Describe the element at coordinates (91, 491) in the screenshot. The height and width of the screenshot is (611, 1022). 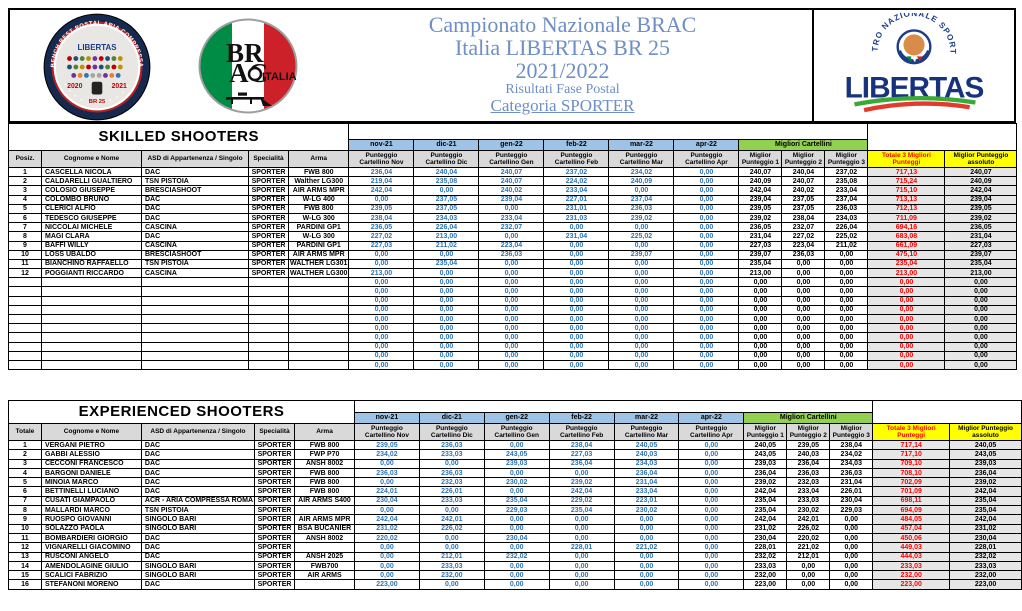
I see `cell-name: BETTINELLI LUCIANO` at that location.